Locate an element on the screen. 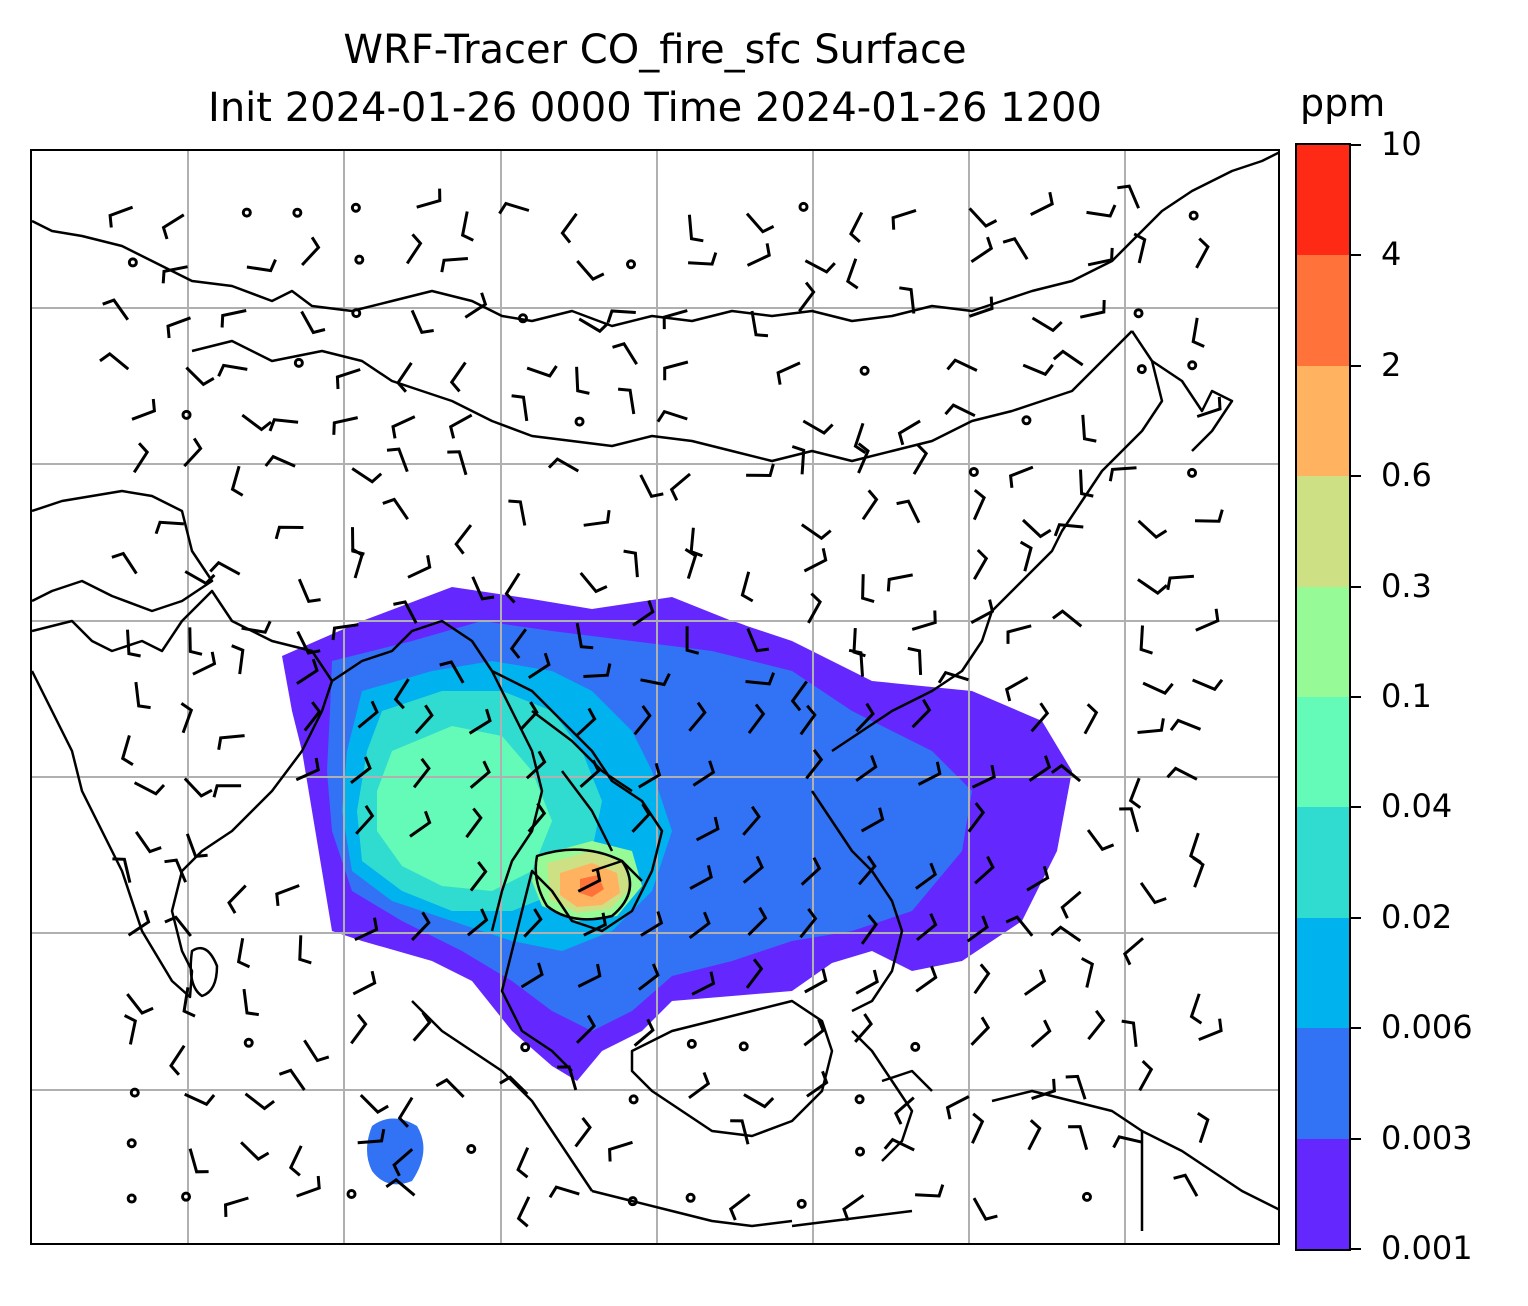  coastline-borneo is located at coordinates (732, 1068).